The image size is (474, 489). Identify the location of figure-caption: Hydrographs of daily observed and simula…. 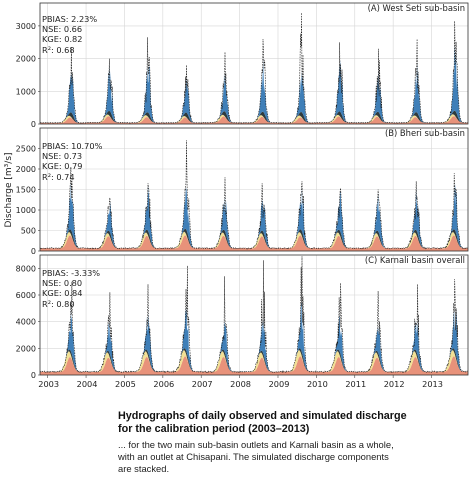
(294, 442).